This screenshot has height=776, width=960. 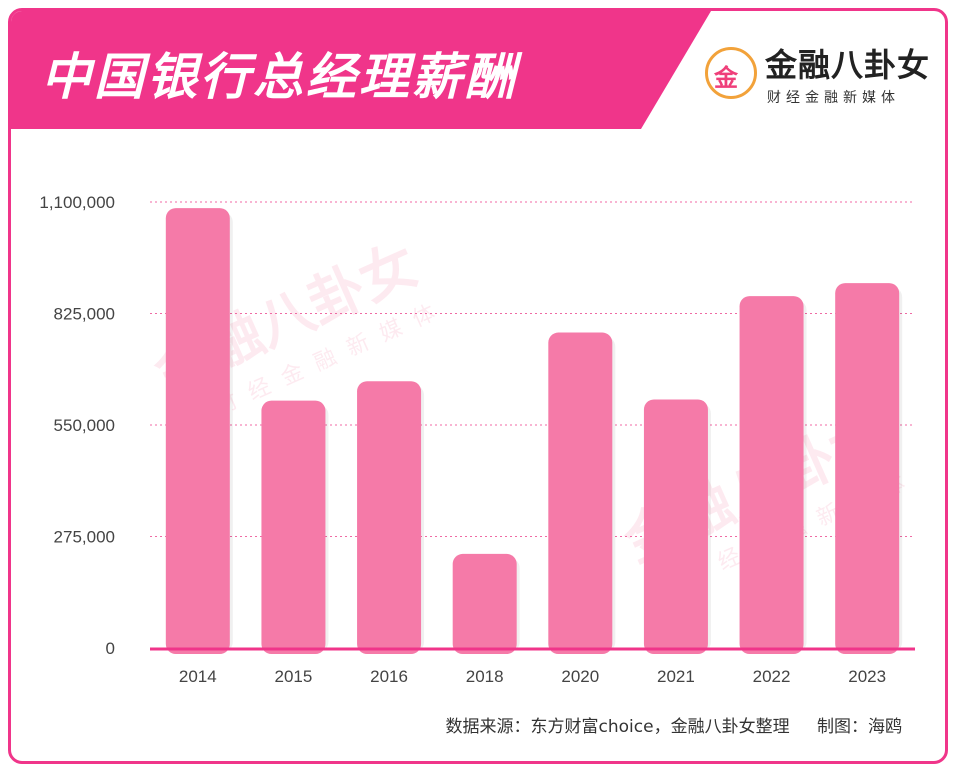 I want to click on x-tick-label: 2018, so click(x=485, y=676).